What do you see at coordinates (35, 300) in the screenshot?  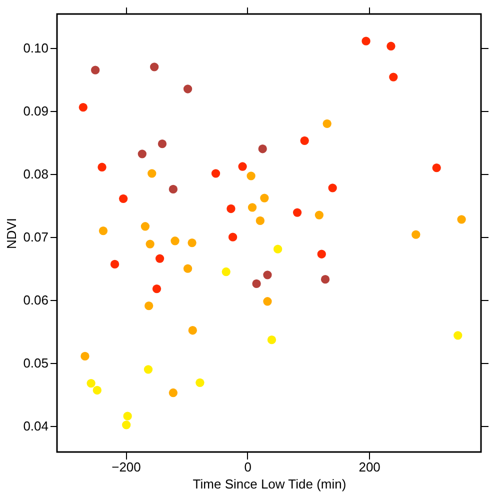 I see `y-tick-label: 0.06` at bounding box center [35, 300].